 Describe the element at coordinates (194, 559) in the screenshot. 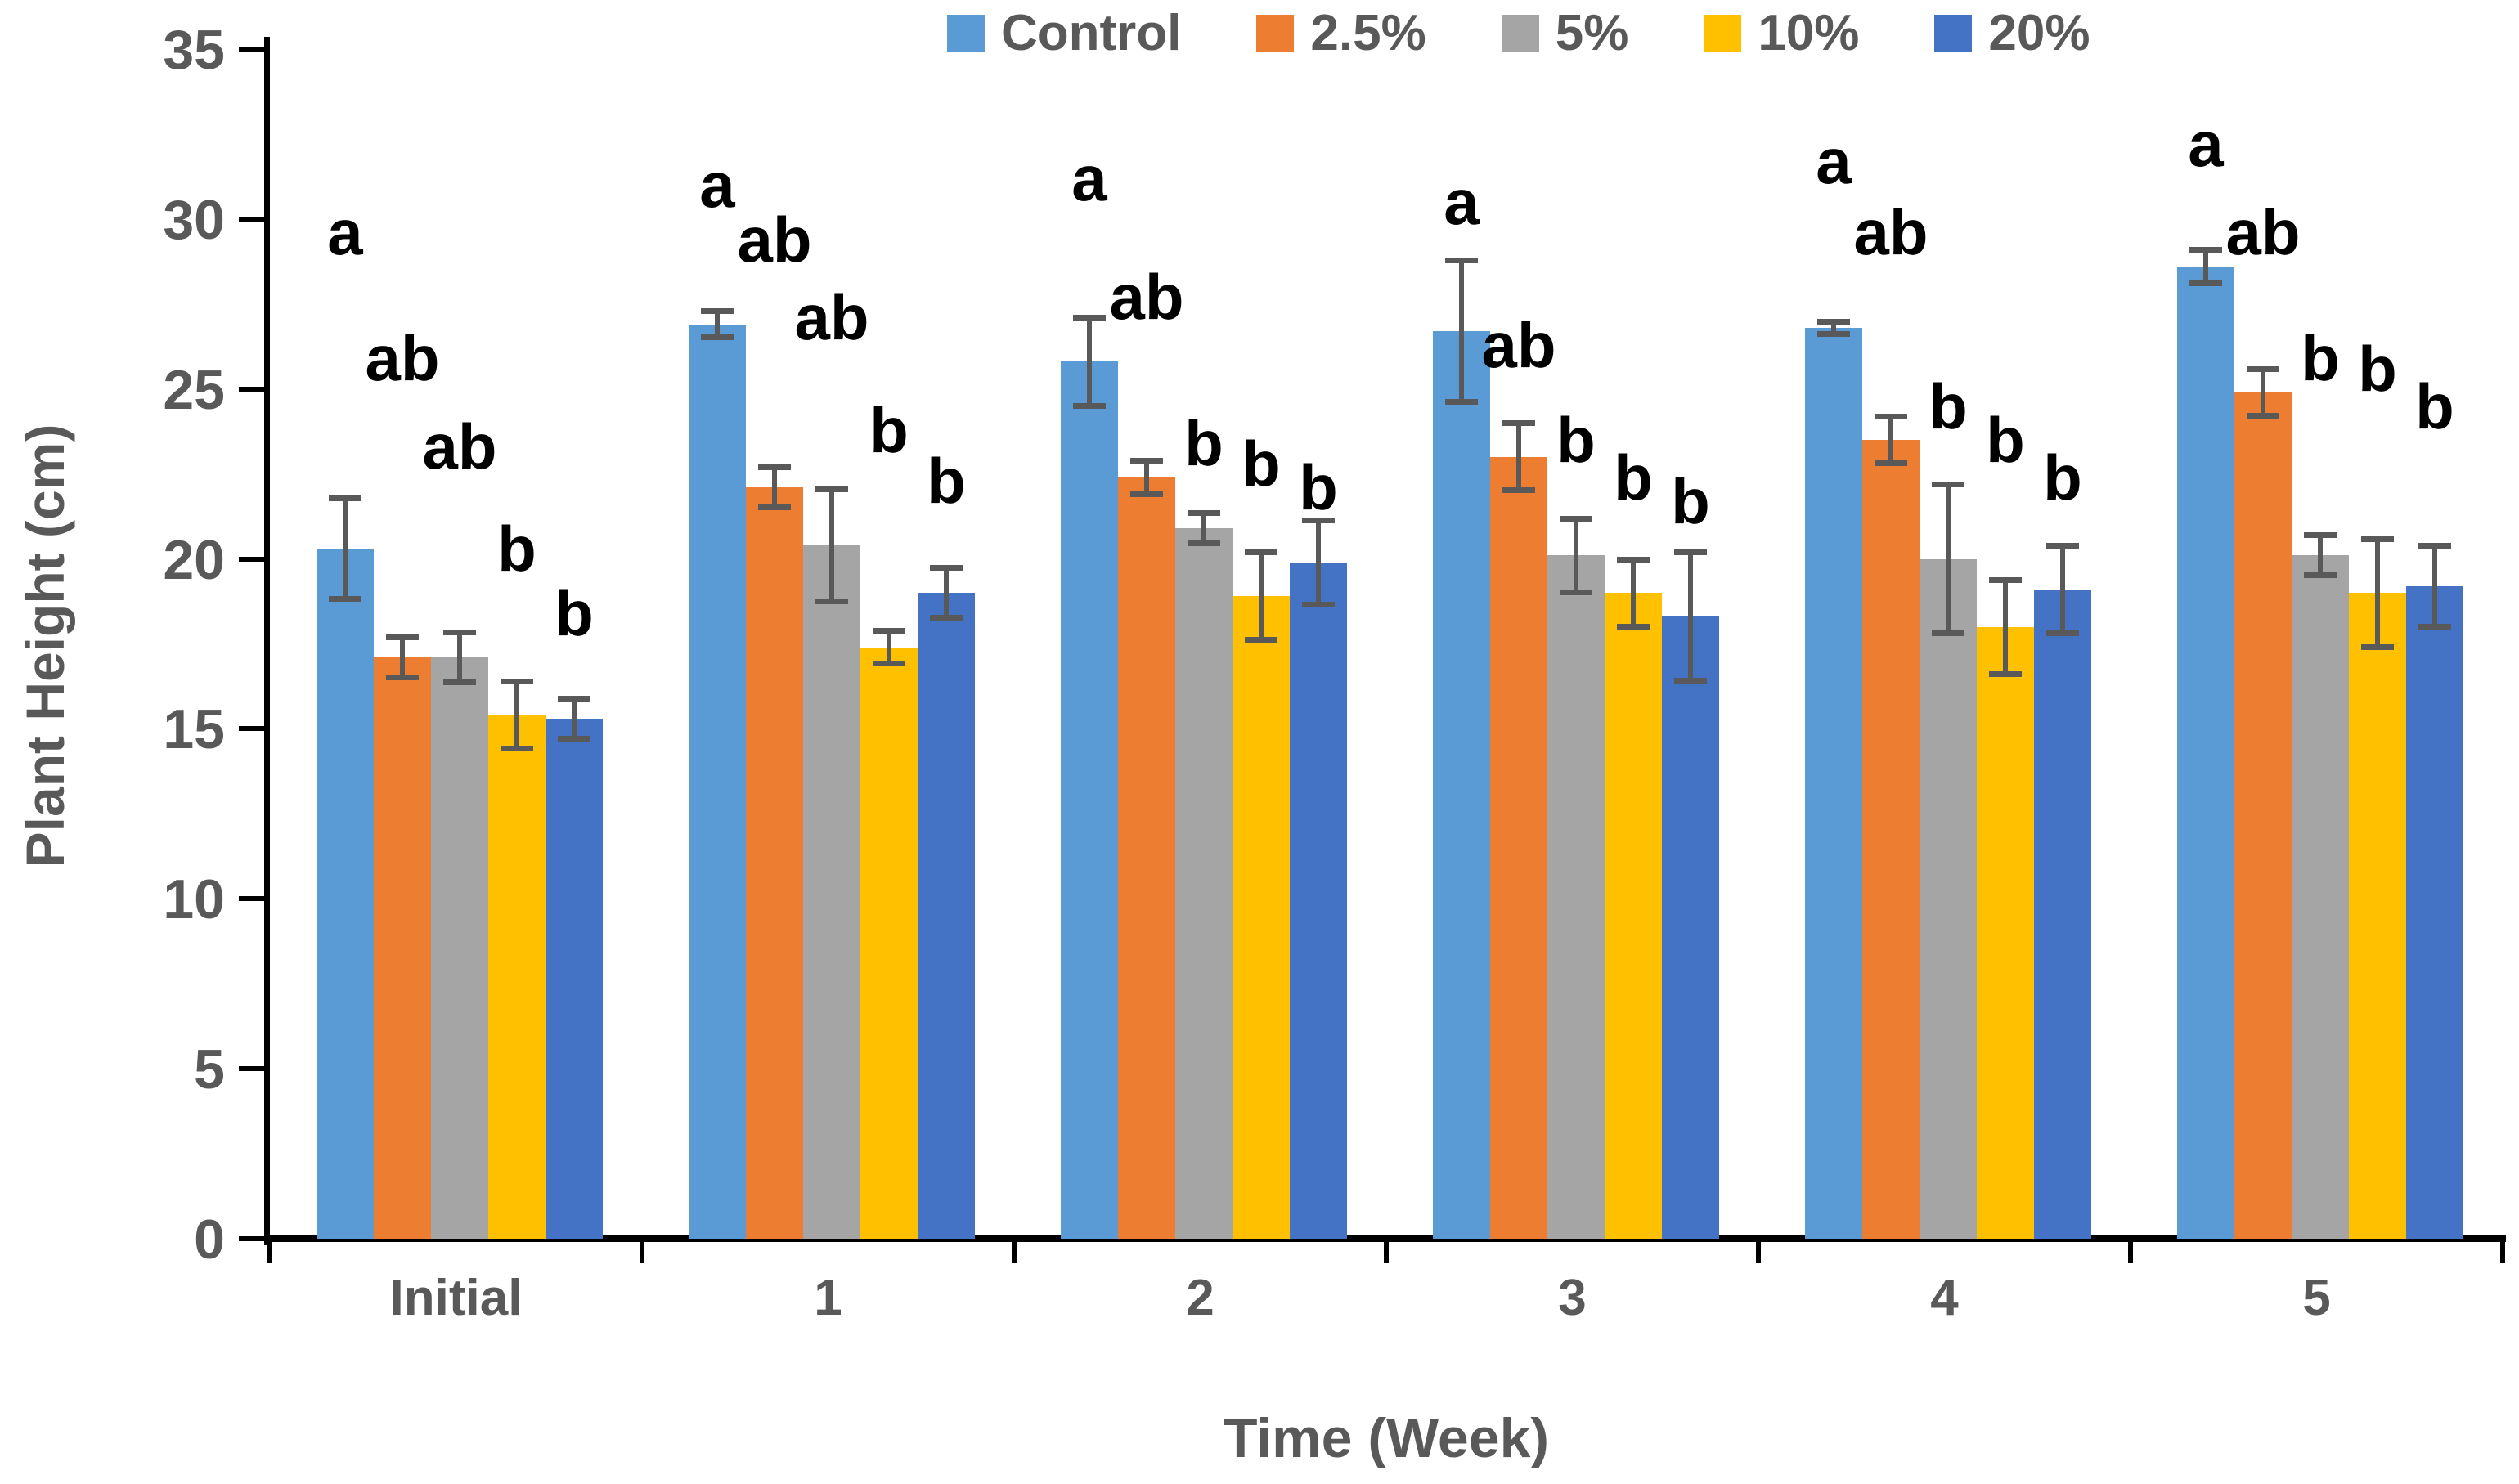

I see `y-tick-label: 20` at that location.